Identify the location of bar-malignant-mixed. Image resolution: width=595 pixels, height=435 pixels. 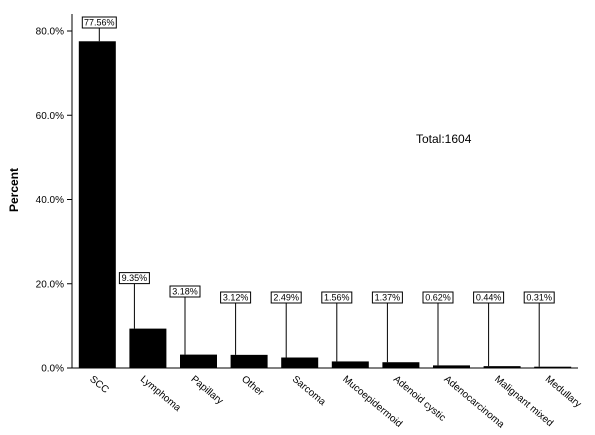
(502, 367).